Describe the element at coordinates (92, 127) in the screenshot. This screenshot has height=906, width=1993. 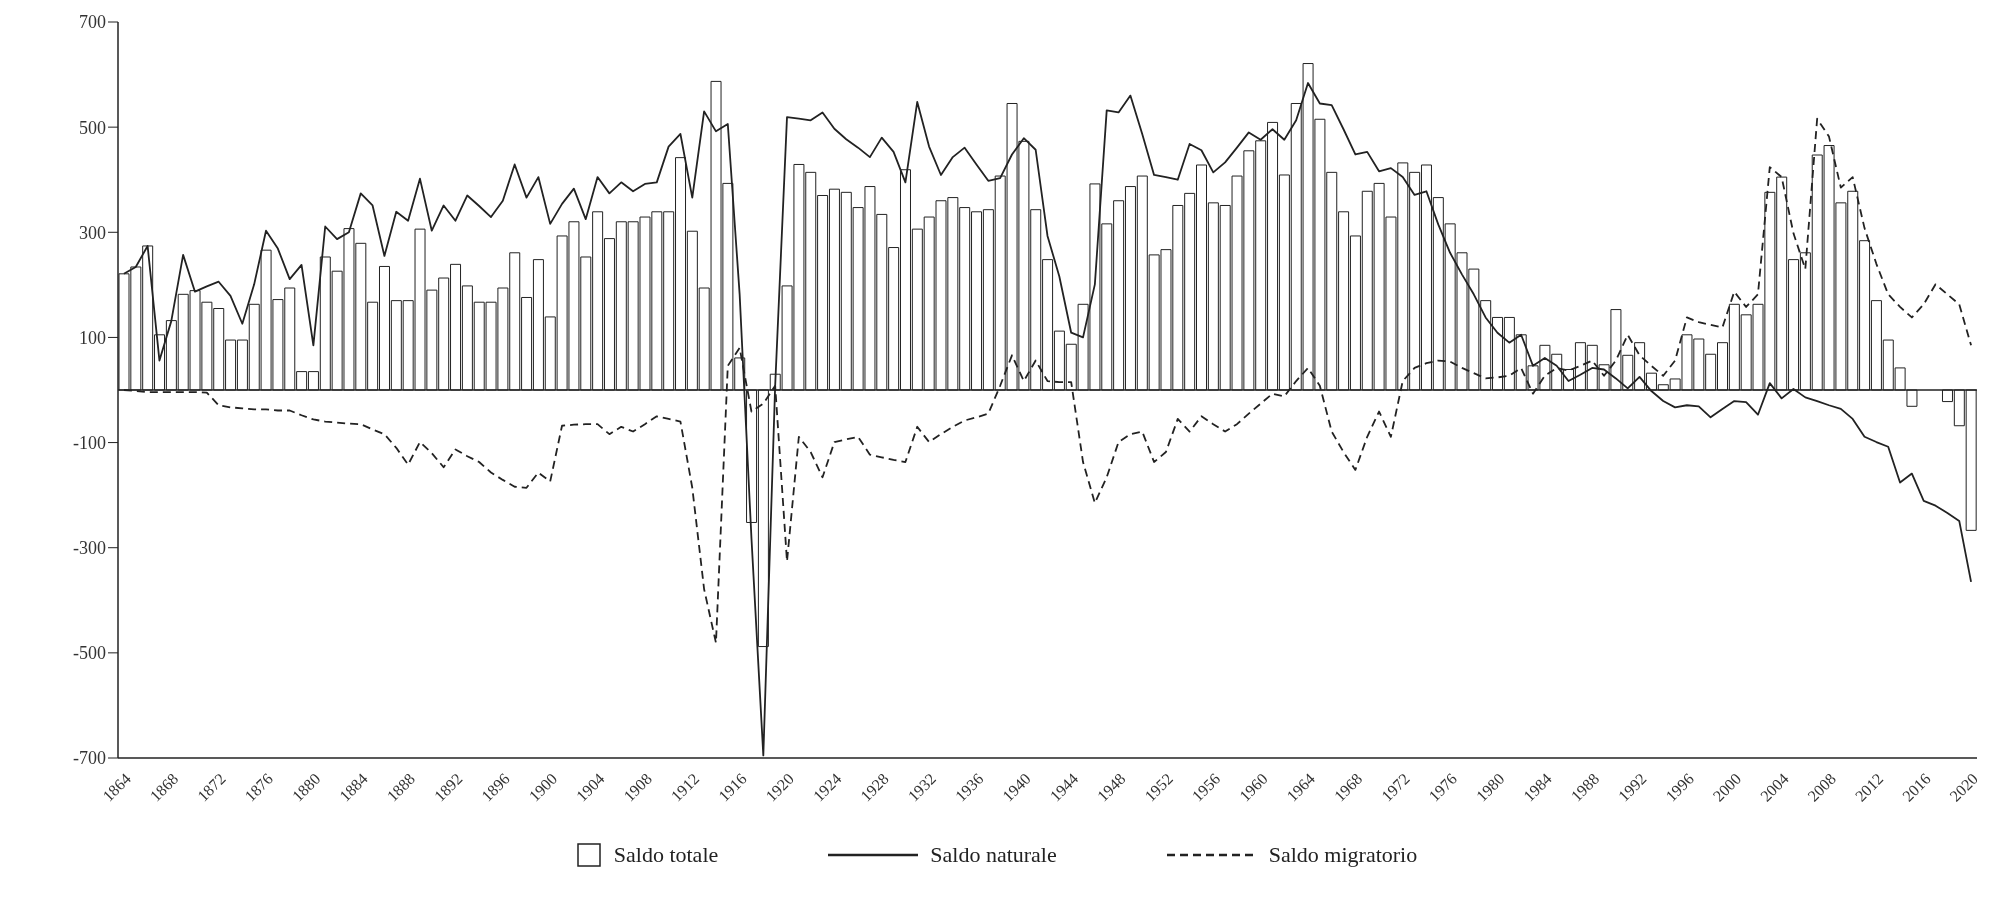
I see `y-tick-label: 500` at that location.